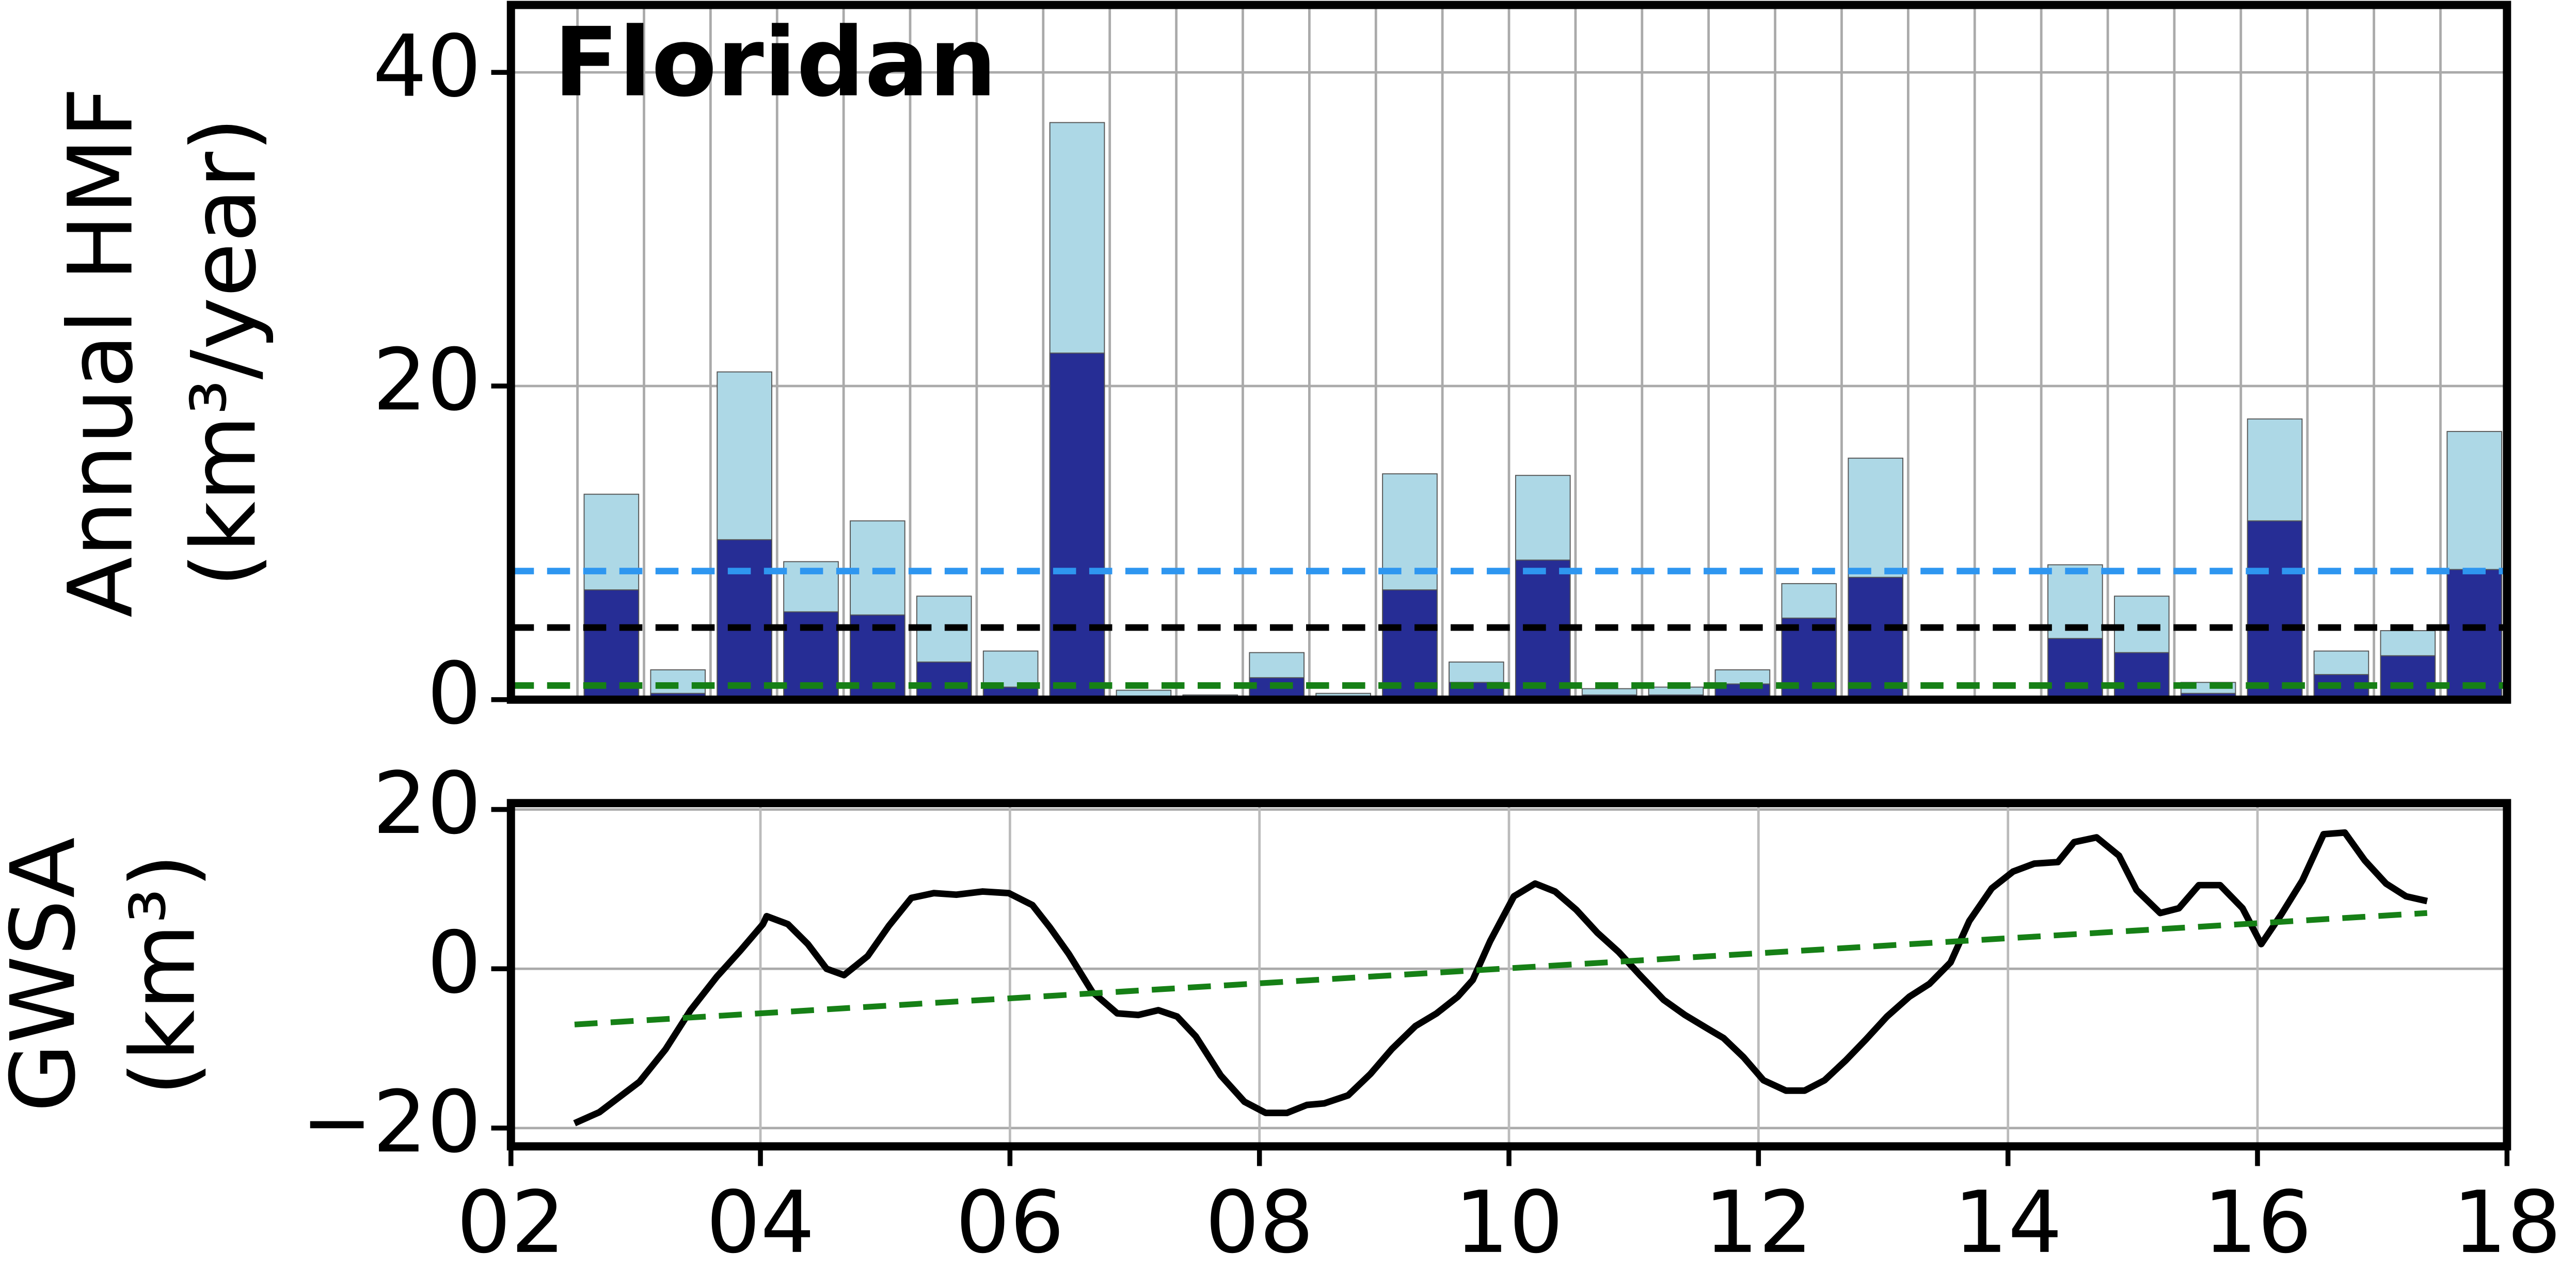  Describe the element at coordinates (2507, 1223) in the screenshot. I see `x-tick-label: 18` at that location.